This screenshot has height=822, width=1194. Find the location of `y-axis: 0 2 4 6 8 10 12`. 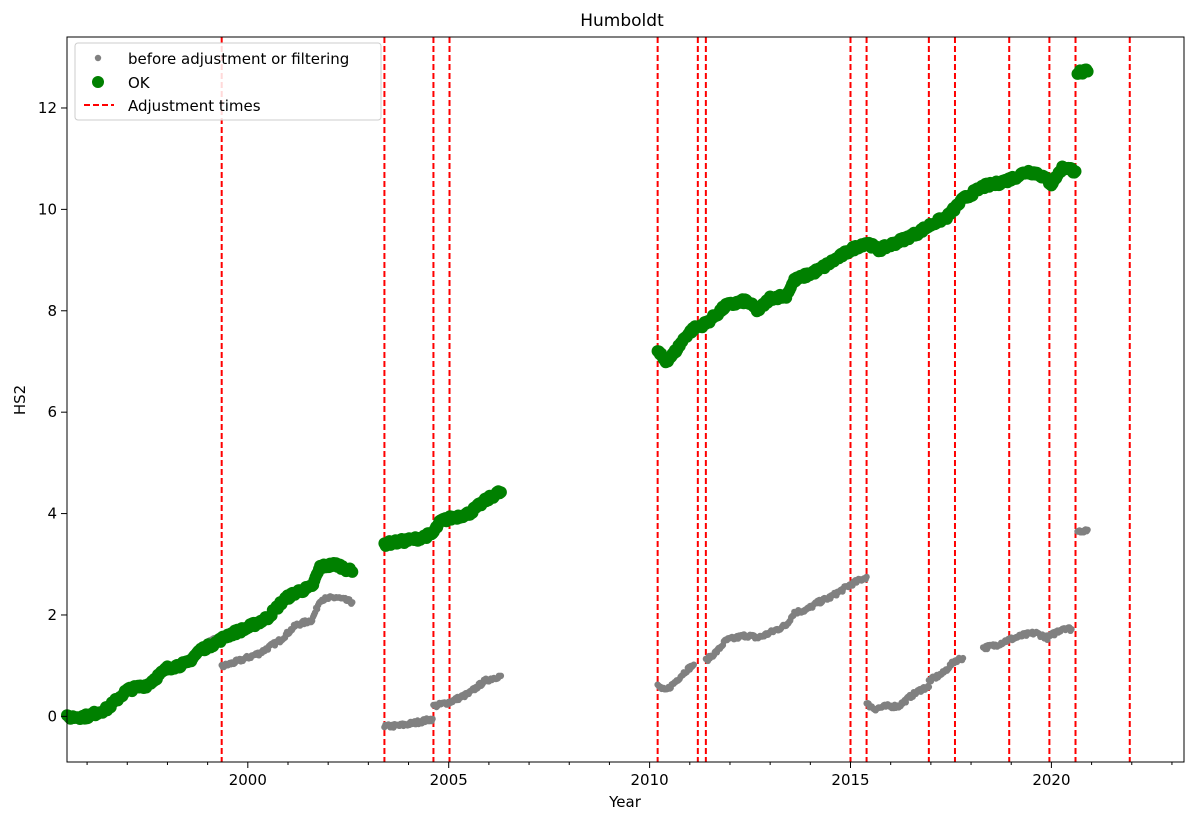

y-axis: 0 2 4 6 8 10 12 is located at coordinates (52, 412).